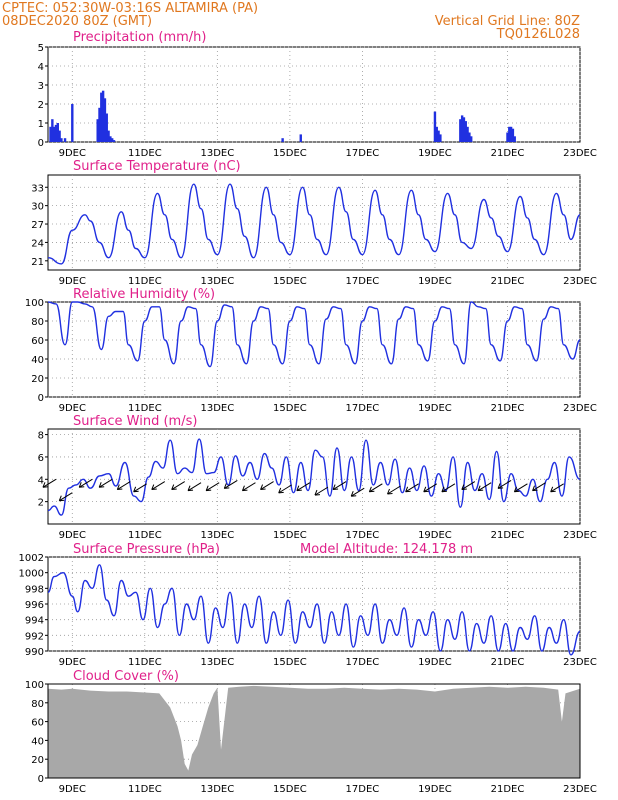 Image resolution: width=618 pixels, height=800 pixels. Describe the element at coordinates (435, 535) in the screenshot. I see `wind-xtick-label-5: 19DEC` at that location.